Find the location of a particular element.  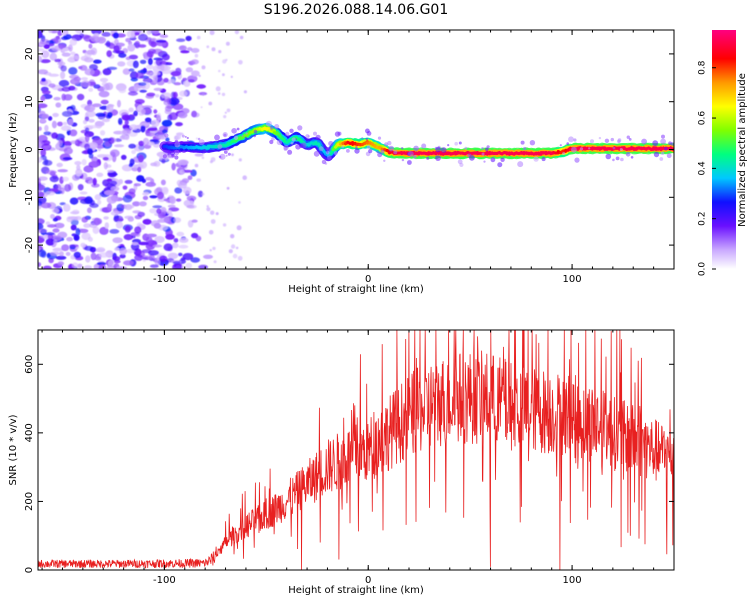

spectrogram-noise-region is located at coordinates (142, 149).